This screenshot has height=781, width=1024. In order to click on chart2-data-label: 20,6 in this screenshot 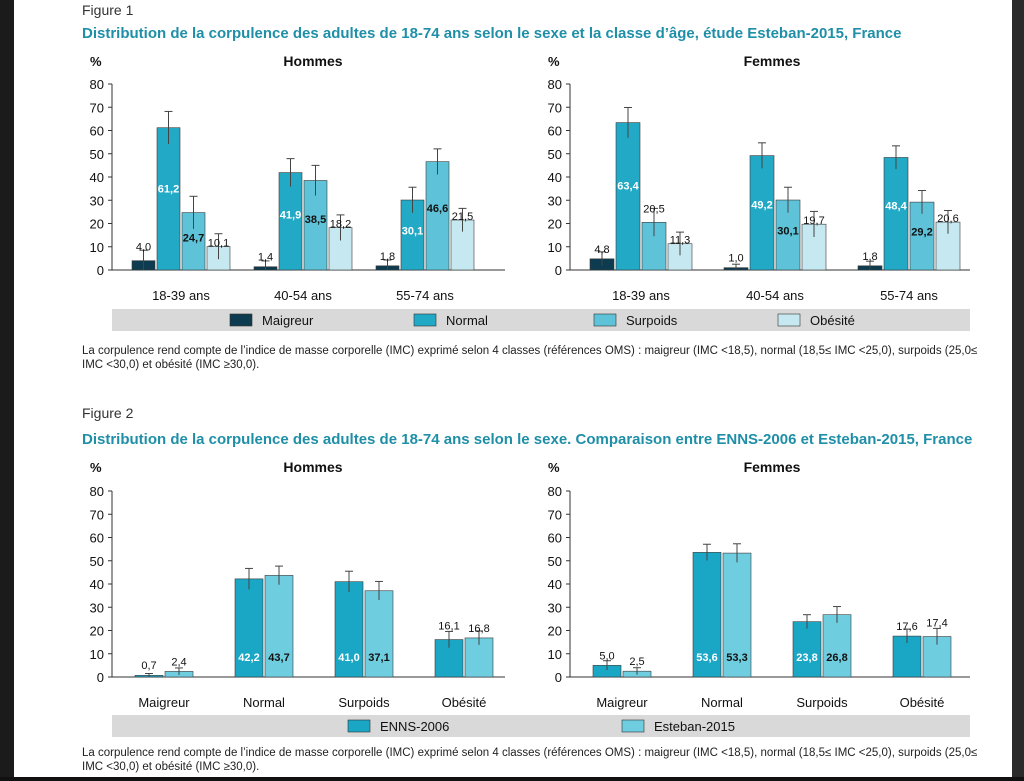, I will do `click(947, 219)`.